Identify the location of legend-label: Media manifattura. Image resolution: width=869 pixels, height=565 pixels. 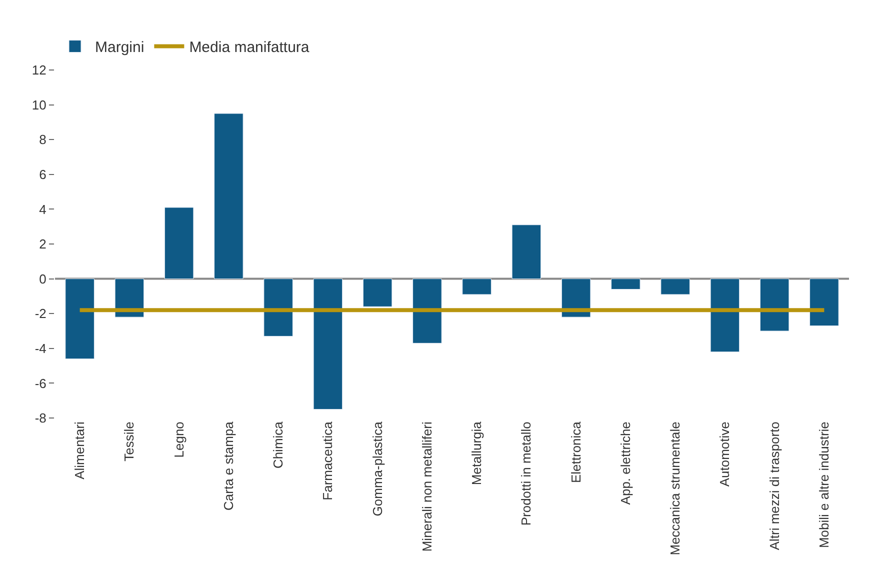
(249, 47).